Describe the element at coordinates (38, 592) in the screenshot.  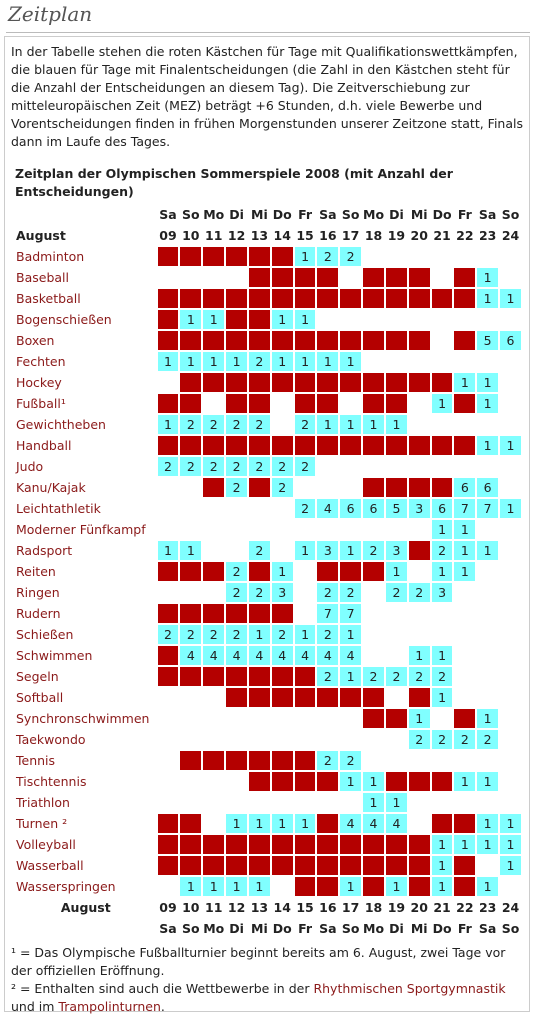
I see `sport-link: Ringen` at that location.